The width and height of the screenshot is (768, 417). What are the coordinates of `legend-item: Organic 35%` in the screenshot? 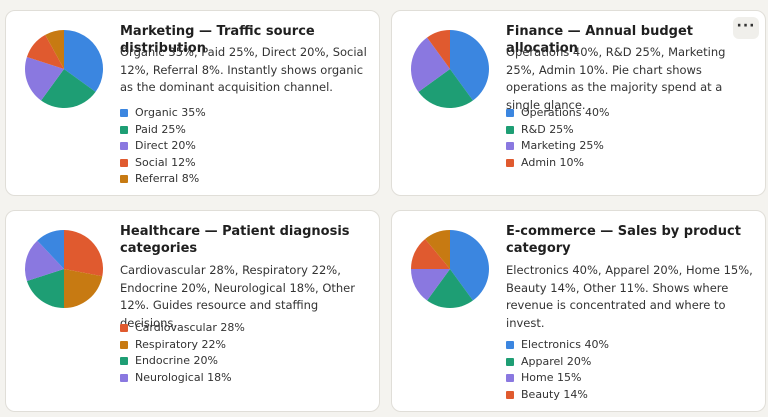 It's located at (163, 113).